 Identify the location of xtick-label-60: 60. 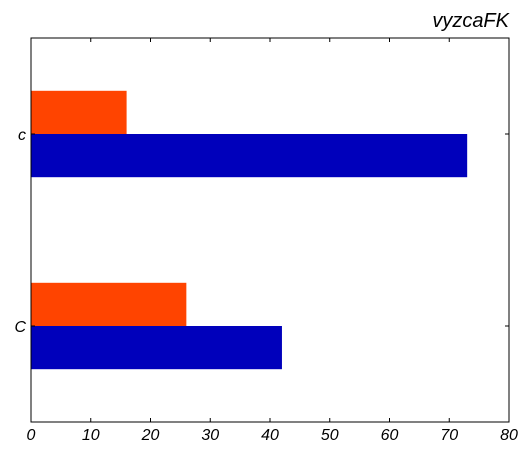
(390, 435).